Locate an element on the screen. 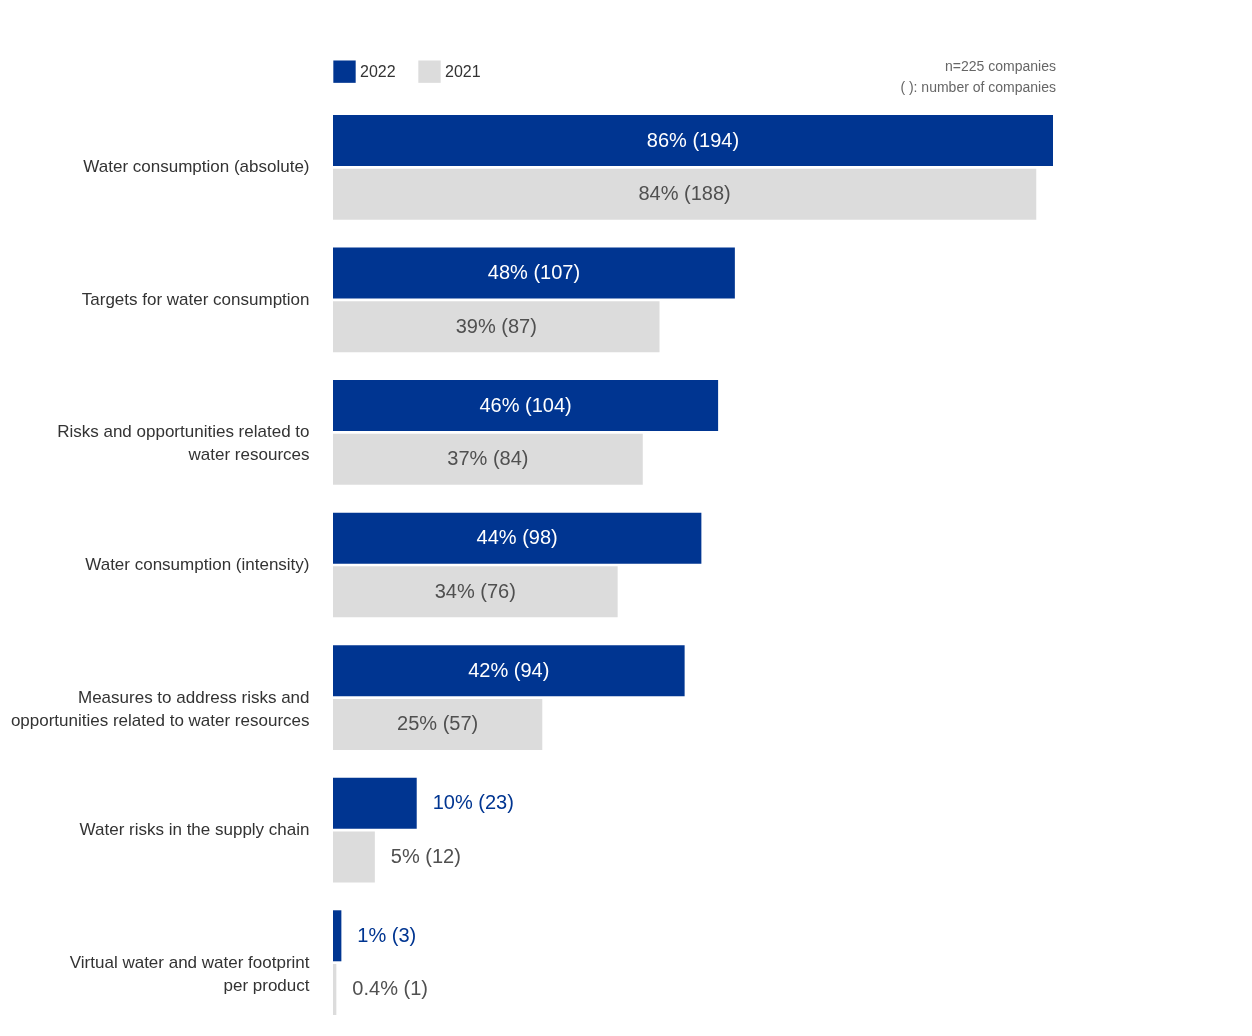  data-label: 5% (12) is located at coordinates (425, 855).